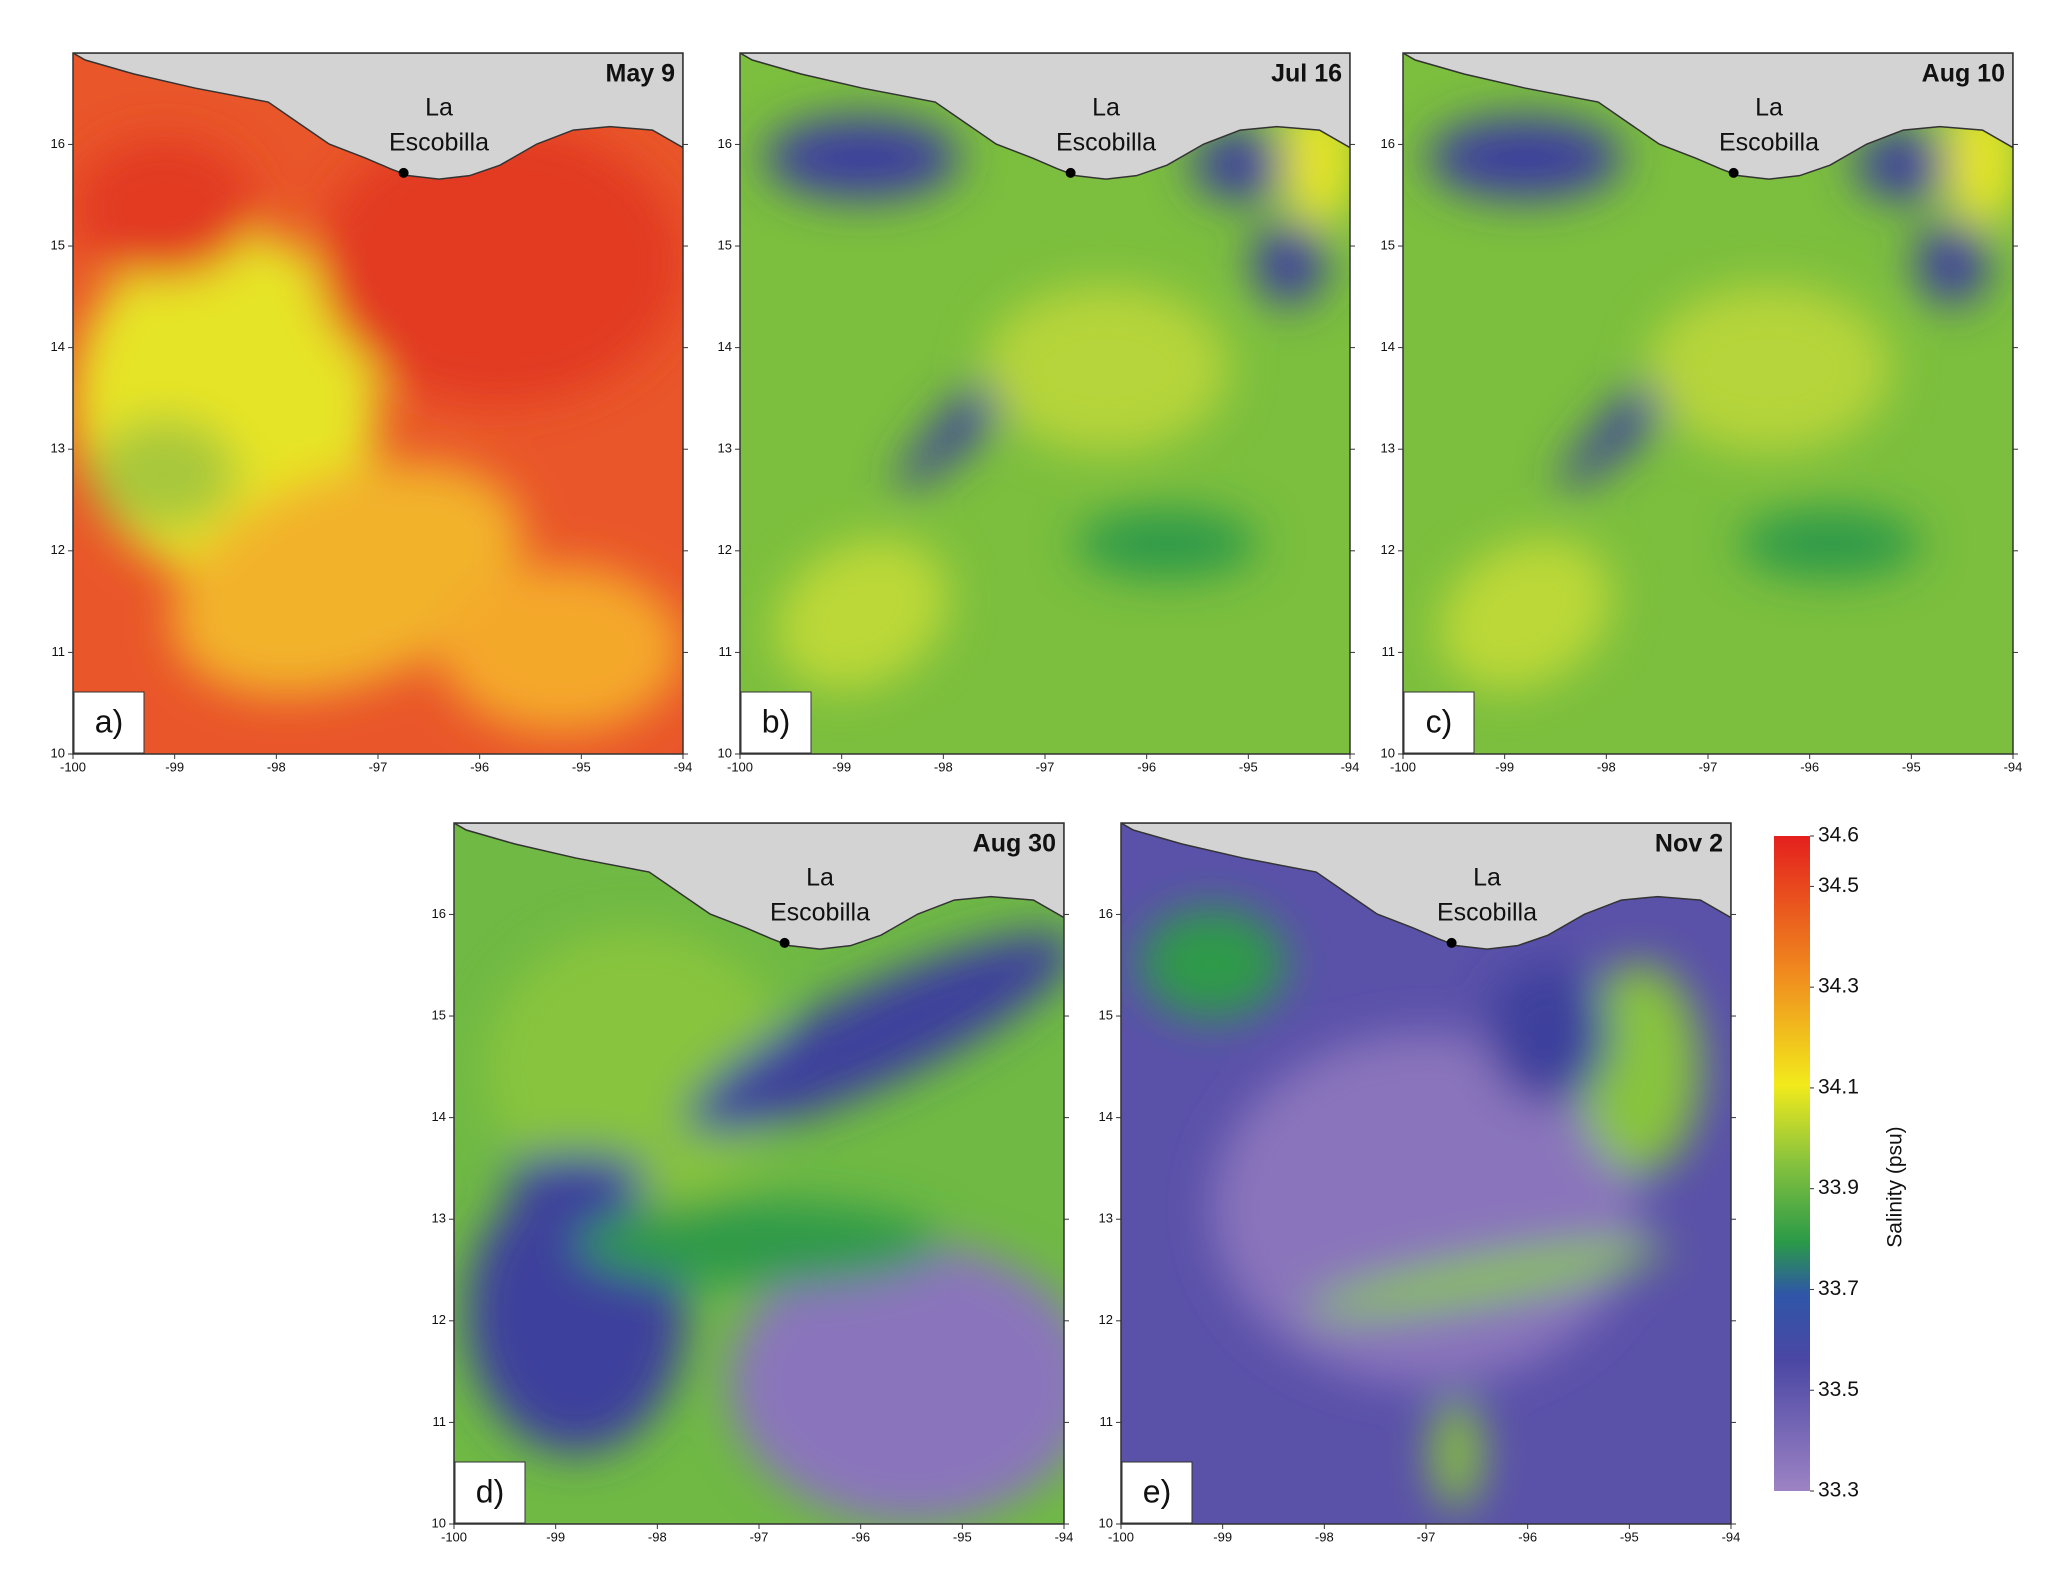 Image resolution: width=2061 pixels, height=1584 pixels. What do you see at coordinates (657, 1536) in the screenshot?
I see `x-tick-label: -98` at bounding box center [657, 1536].